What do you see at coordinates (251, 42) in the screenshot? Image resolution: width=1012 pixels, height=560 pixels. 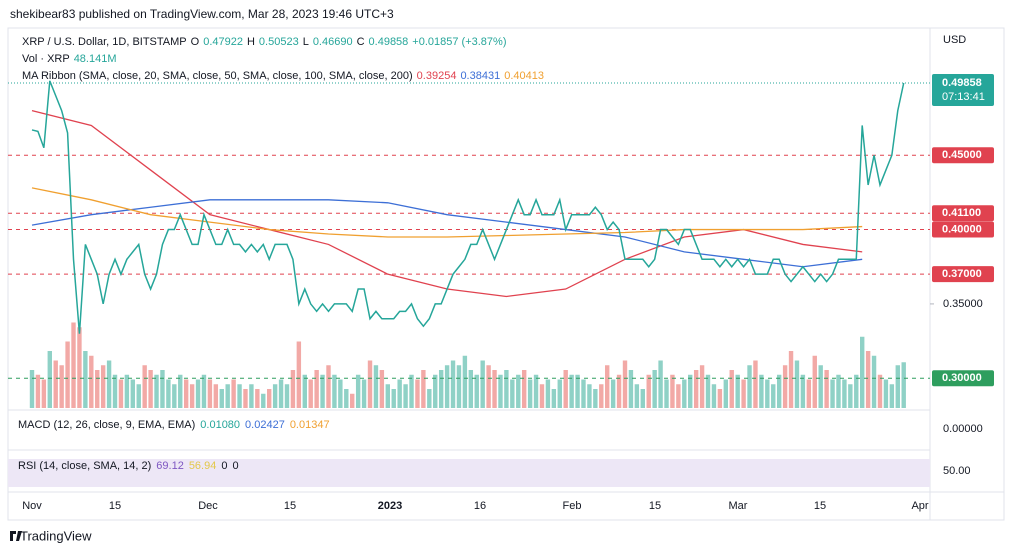 I see `ohlc-key: H` at bounding box center [251, 42].